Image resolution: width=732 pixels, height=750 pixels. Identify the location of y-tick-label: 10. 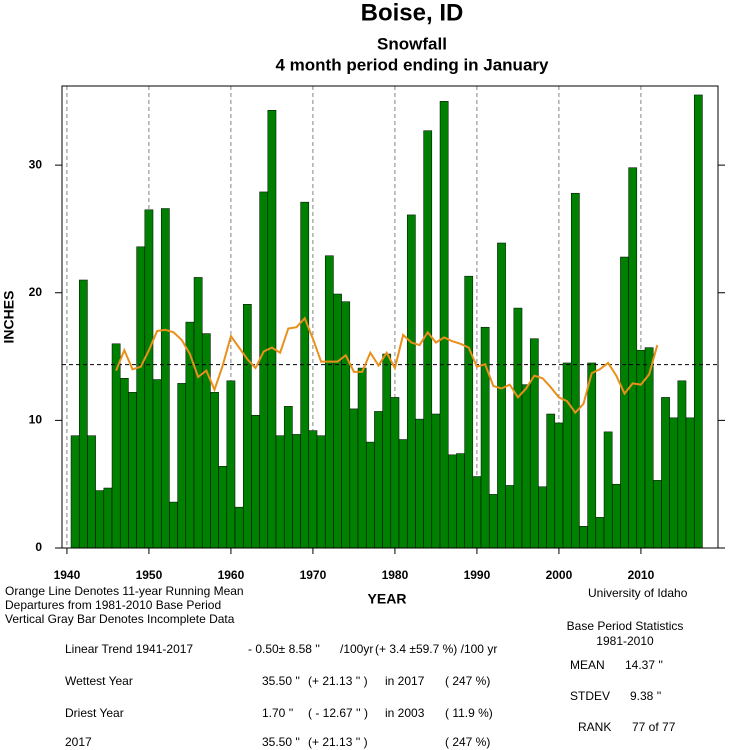
(36, 420).